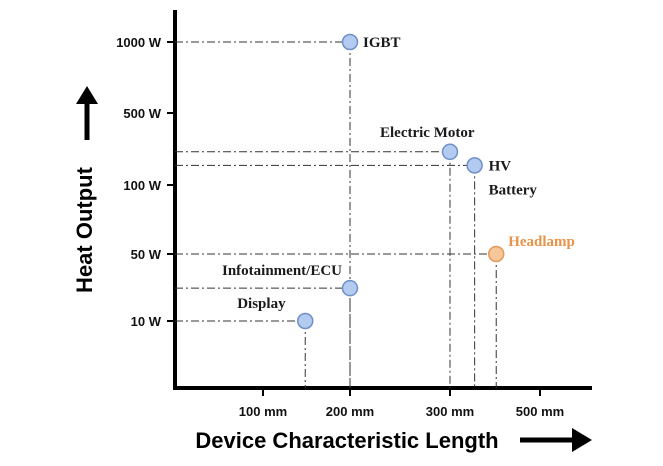 Image resolution: width=663 pixels, height=466 pixels. Describe the element at coordinates (146, 321) in the screenshot. I see `y-tick-label: 10 W` at that location.